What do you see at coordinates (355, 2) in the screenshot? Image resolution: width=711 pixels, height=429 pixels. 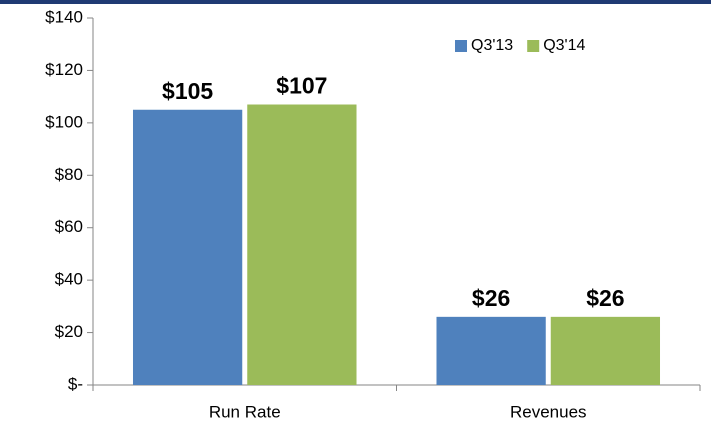 I see `top-border` at bounding box center [355, 2].